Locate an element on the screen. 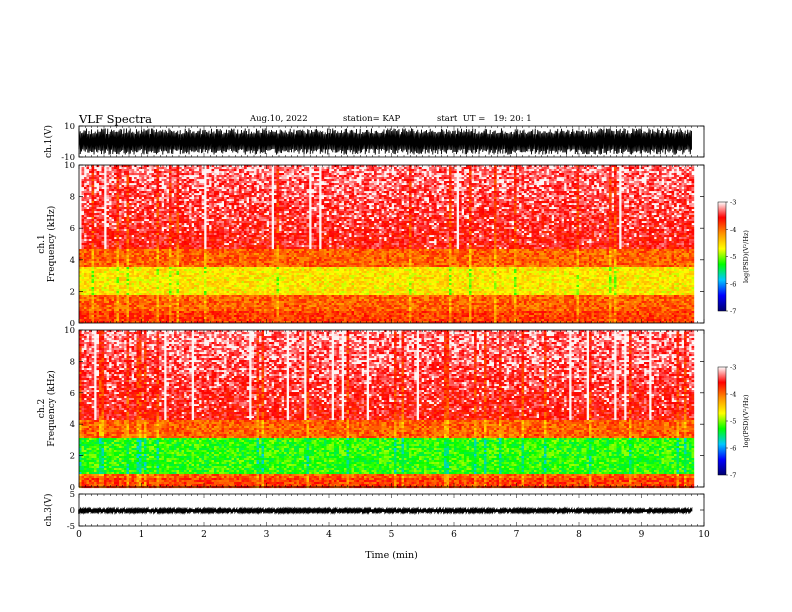  xtick-label: 0 is located at coordinates (79, 535).